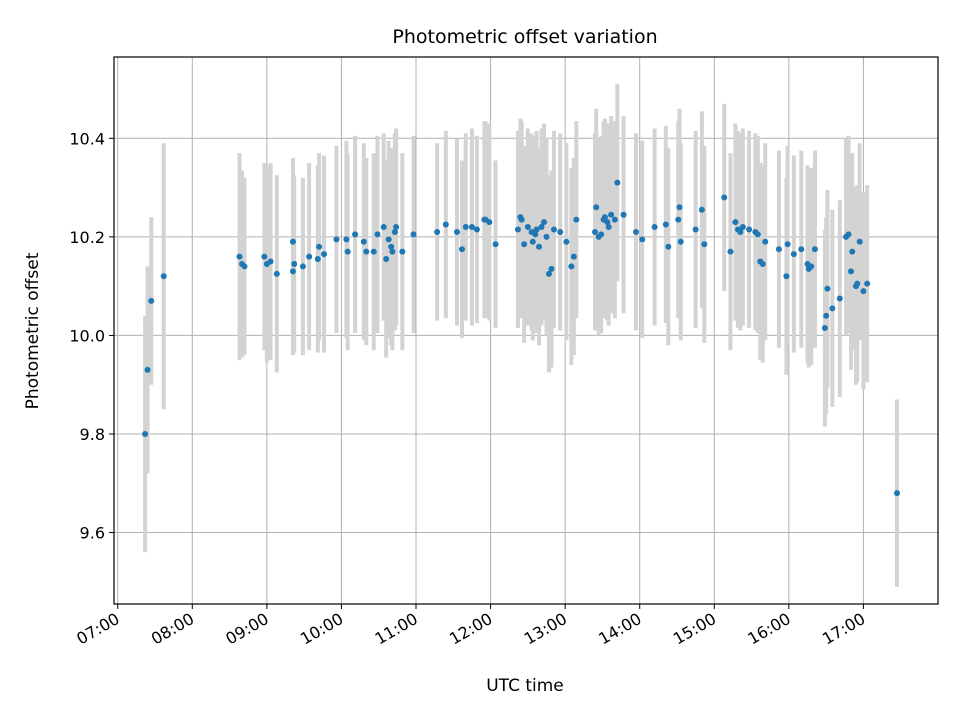 Image resolution: width=960 pixels, height=720 pixels. Describe the element at coordinates (87, 335) in the screenshot. I see `y-tick-label: 10.0` at that location.